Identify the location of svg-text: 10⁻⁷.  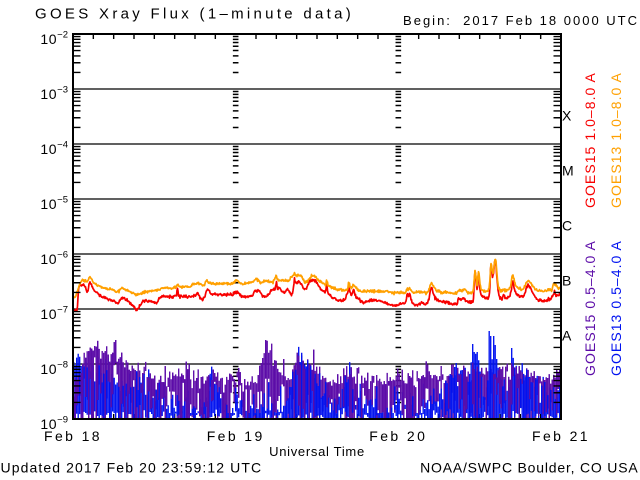
(54, 314).